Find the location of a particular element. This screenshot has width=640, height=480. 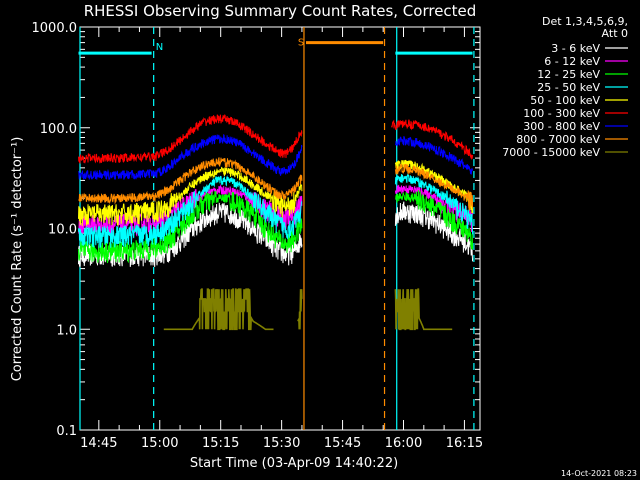

x-tick-label: 16:00 is located at coordinates (403, 443).